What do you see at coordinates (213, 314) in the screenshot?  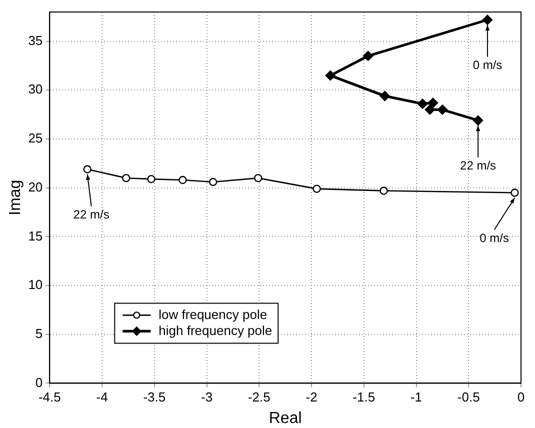 I see `legend-label: low frequency pole` at bounding box center [213, 314].